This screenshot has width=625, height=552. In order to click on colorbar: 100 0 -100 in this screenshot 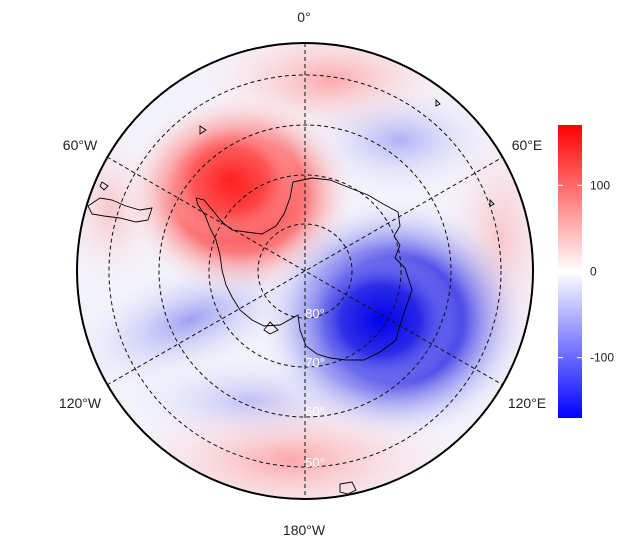, I will do `click(586, 271)`.